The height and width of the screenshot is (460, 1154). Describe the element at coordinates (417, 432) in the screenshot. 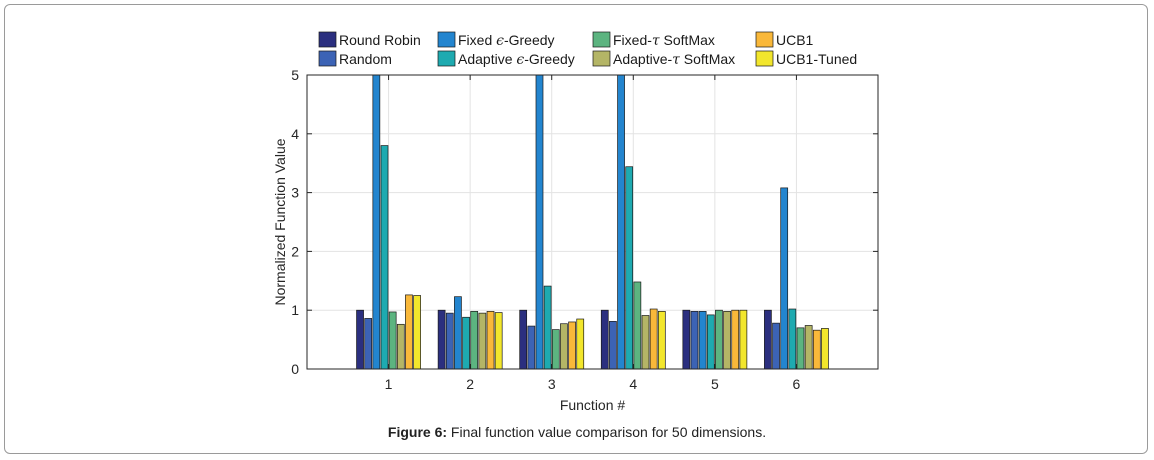

I see `caption-label: Figure 6:` at that location.